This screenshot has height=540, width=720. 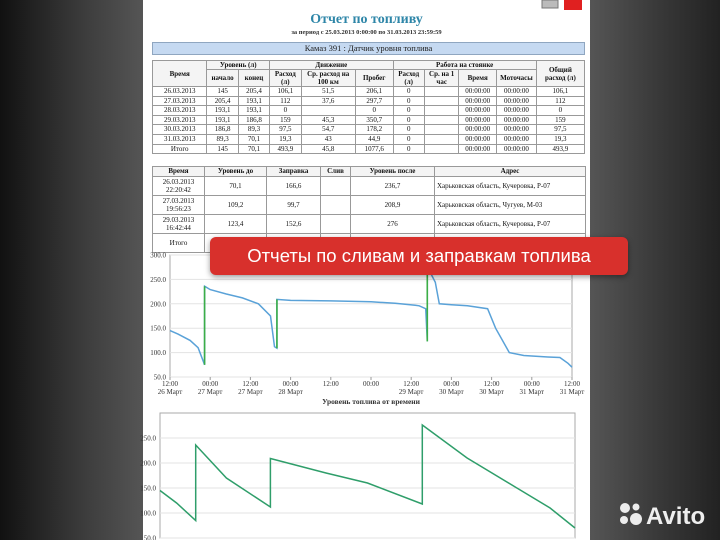 What do you see at coordinates (290, 392) in the screenshot?
I see `x-tick-date: 28 Март` at bounding box center [290, 392].